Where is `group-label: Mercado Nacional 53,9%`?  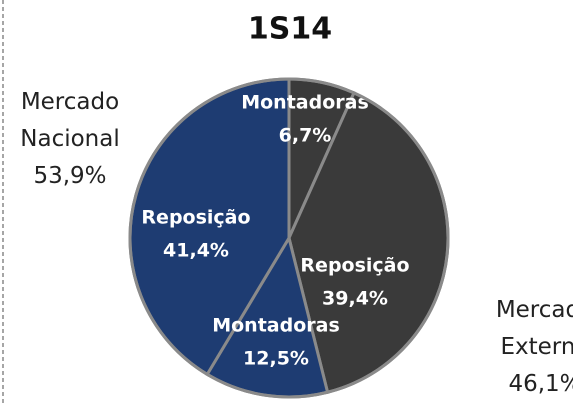
group-label: Mercado Nacional 53,9% is located at coordinates (70, 139).